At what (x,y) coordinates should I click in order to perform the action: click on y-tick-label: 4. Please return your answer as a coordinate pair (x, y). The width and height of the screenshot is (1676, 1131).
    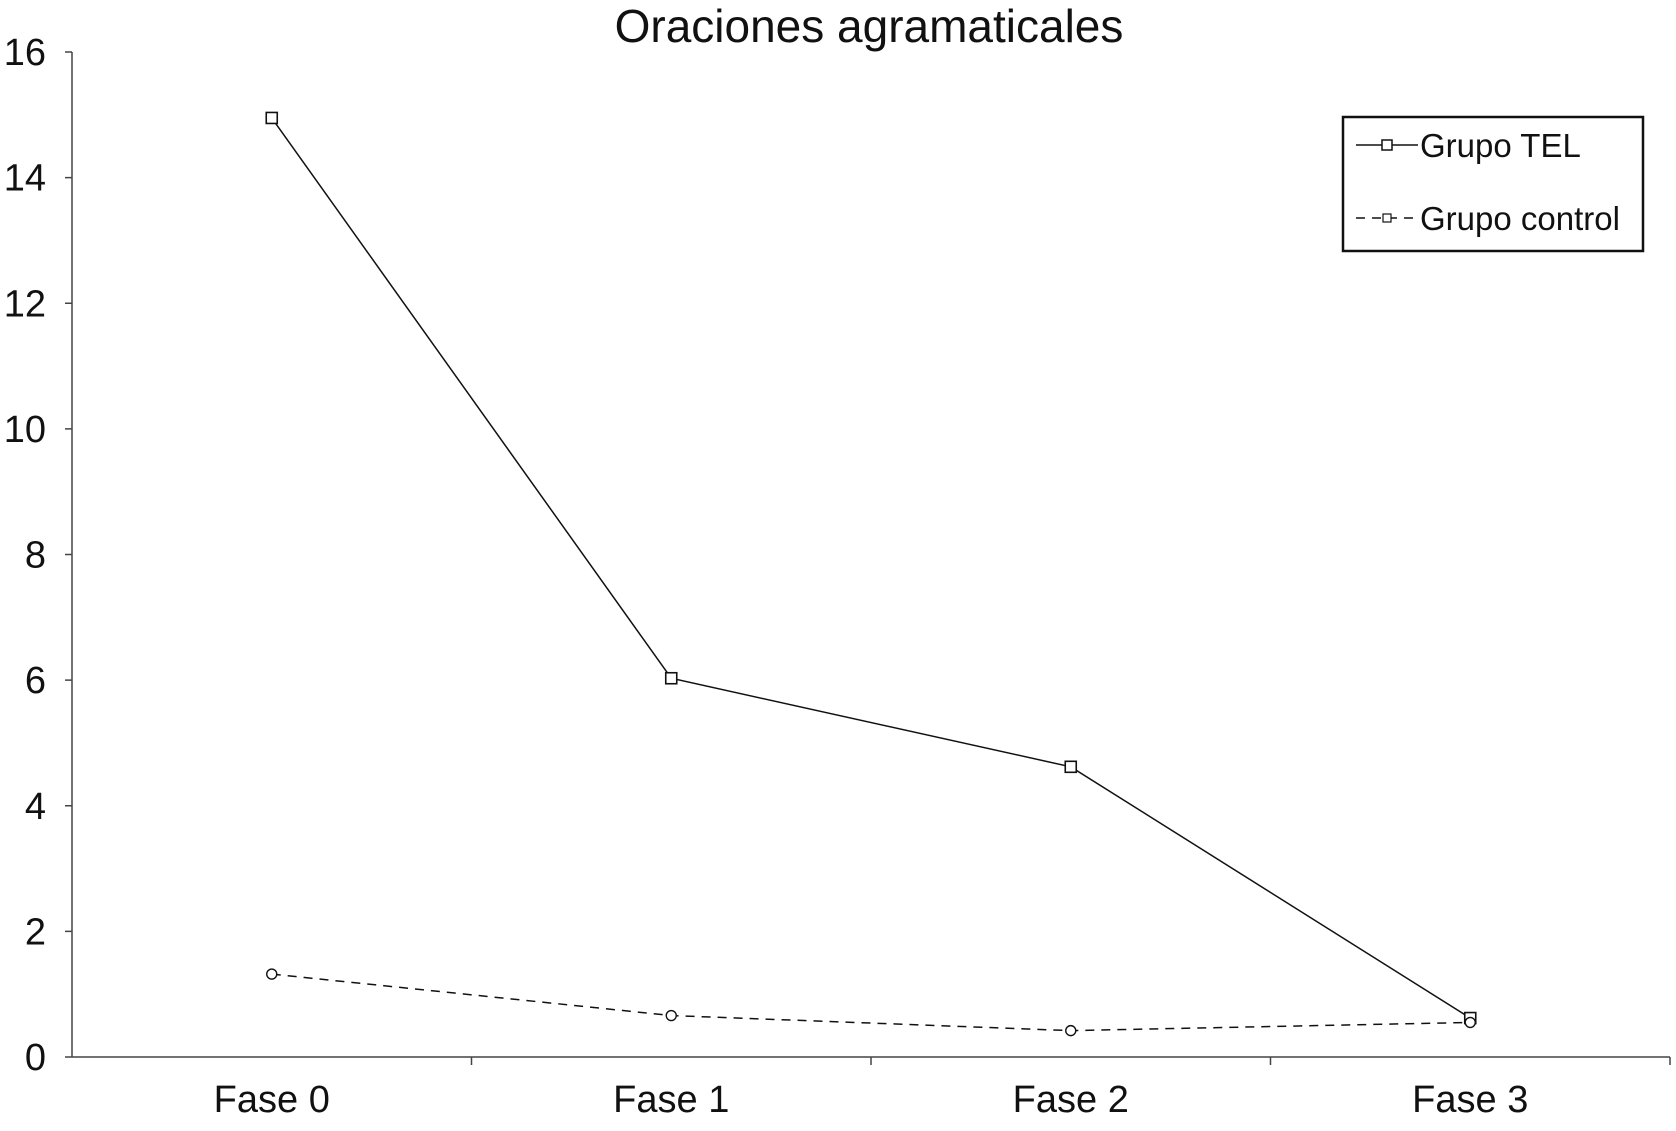
    Looking at the image, I should click on (35, 807).